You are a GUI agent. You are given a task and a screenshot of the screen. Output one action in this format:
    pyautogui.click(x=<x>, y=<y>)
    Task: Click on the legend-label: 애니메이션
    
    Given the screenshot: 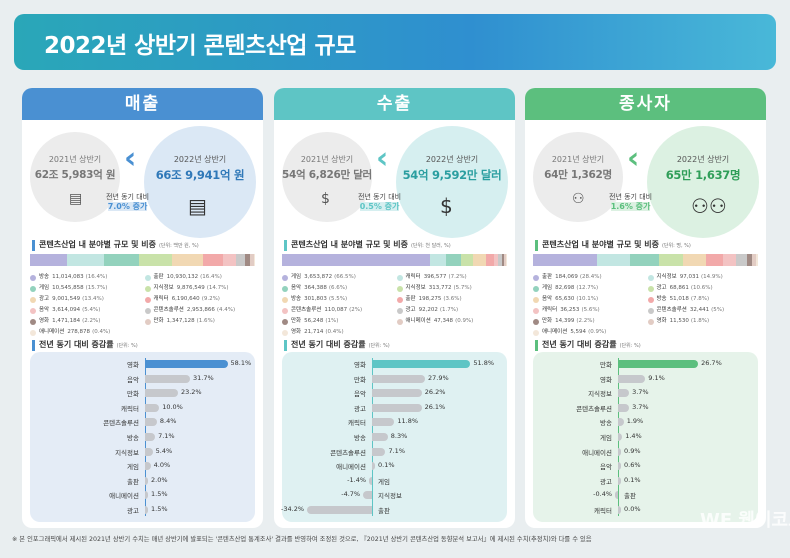 What is the action you would take?
    pyautogui.click(x=52, y=332)
    